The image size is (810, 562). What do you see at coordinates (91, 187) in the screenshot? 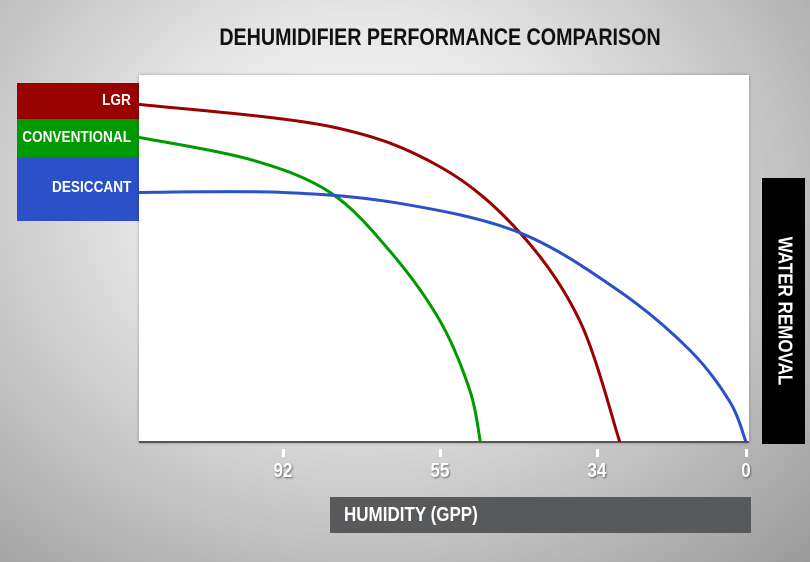
I see `legend-label: DESICCANT` at bounding box center [91, 187].